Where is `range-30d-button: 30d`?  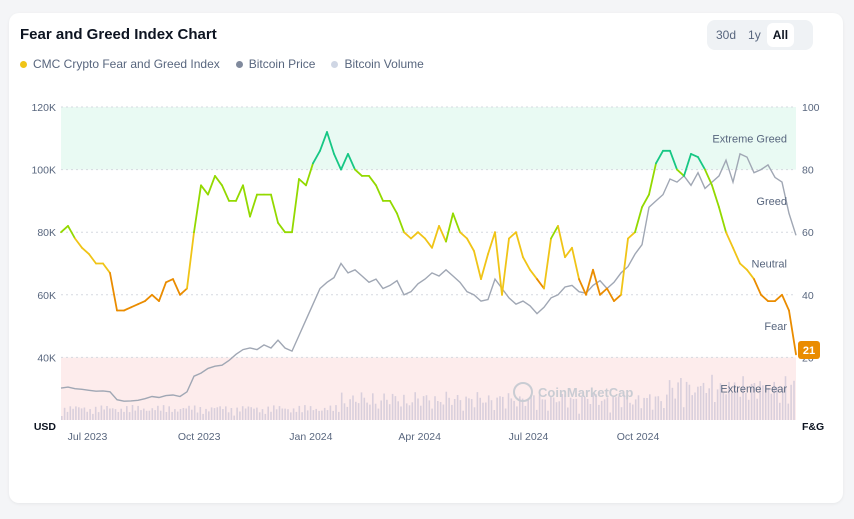
range-30d-button: 30d is located at coordinates (726, 35).